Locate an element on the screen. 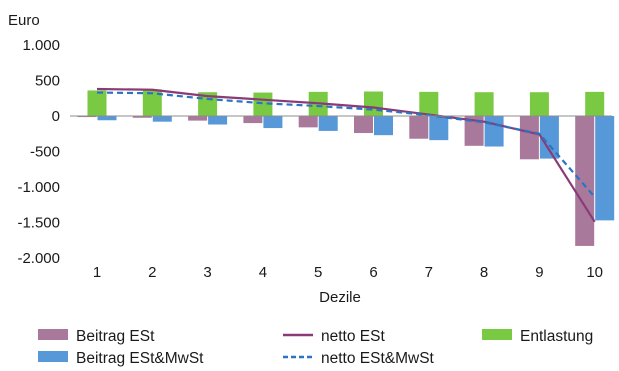  legend-item-netto-est: netto ESt is located at coordinates (334, 336).